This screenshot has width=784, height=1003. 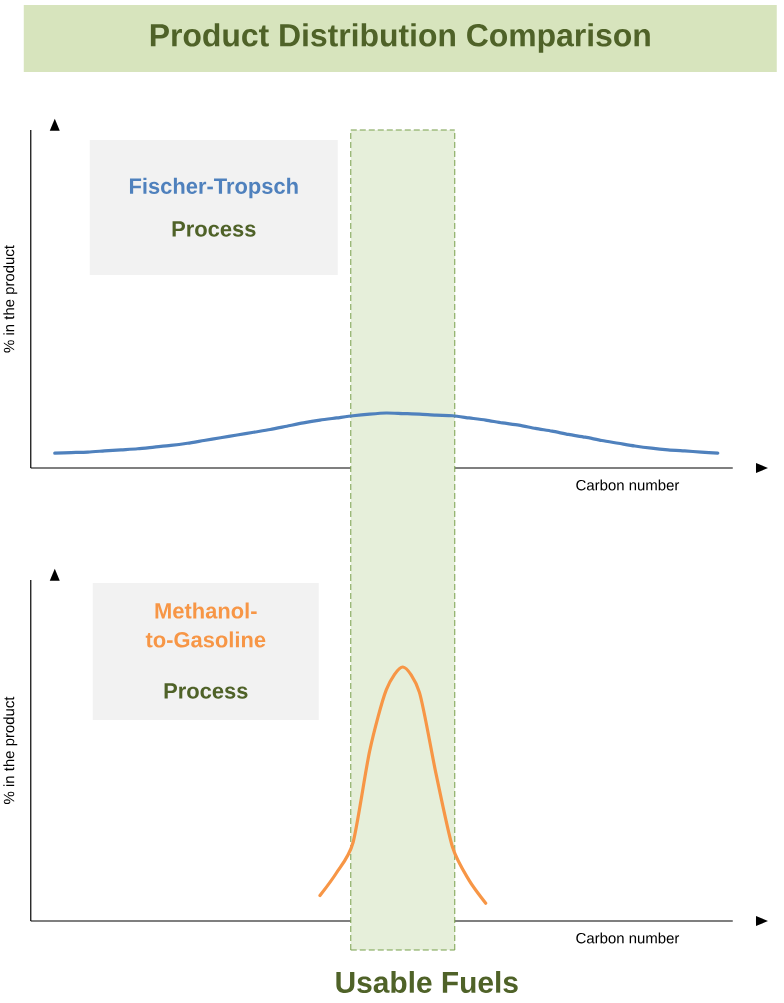 What do you see at coordinates (214, 229) in the screenshot?
I see `text: Process` at bounding box center [214, 229].